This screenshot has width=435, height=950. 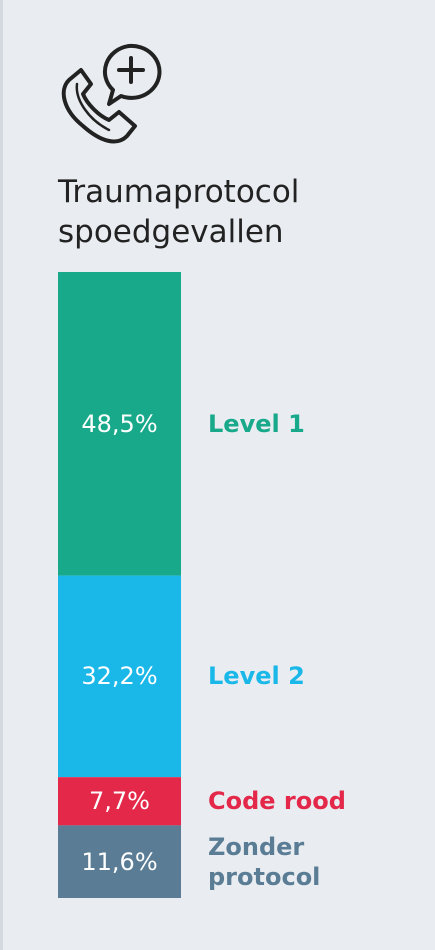 I want to click on value-label: 48,5%, so click(x=119, y=423).